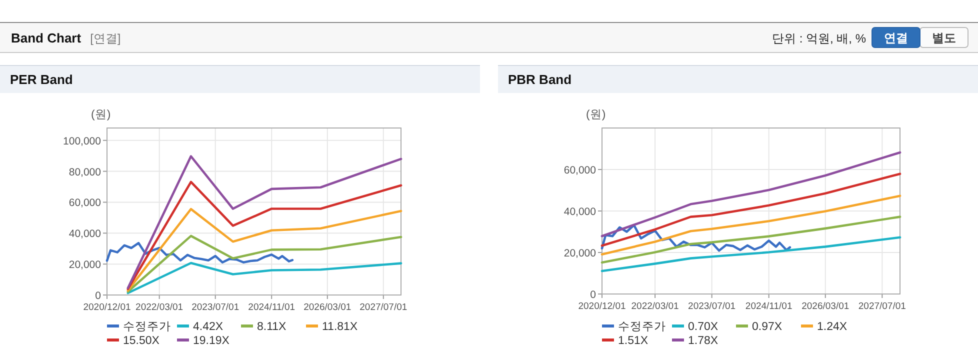 The height and width of the screenshot is (364, 978). What do you see at coordinates (703, 327) in the screenshot?
I see `legend-label: 0.70X` at bounding box center [703, 327].